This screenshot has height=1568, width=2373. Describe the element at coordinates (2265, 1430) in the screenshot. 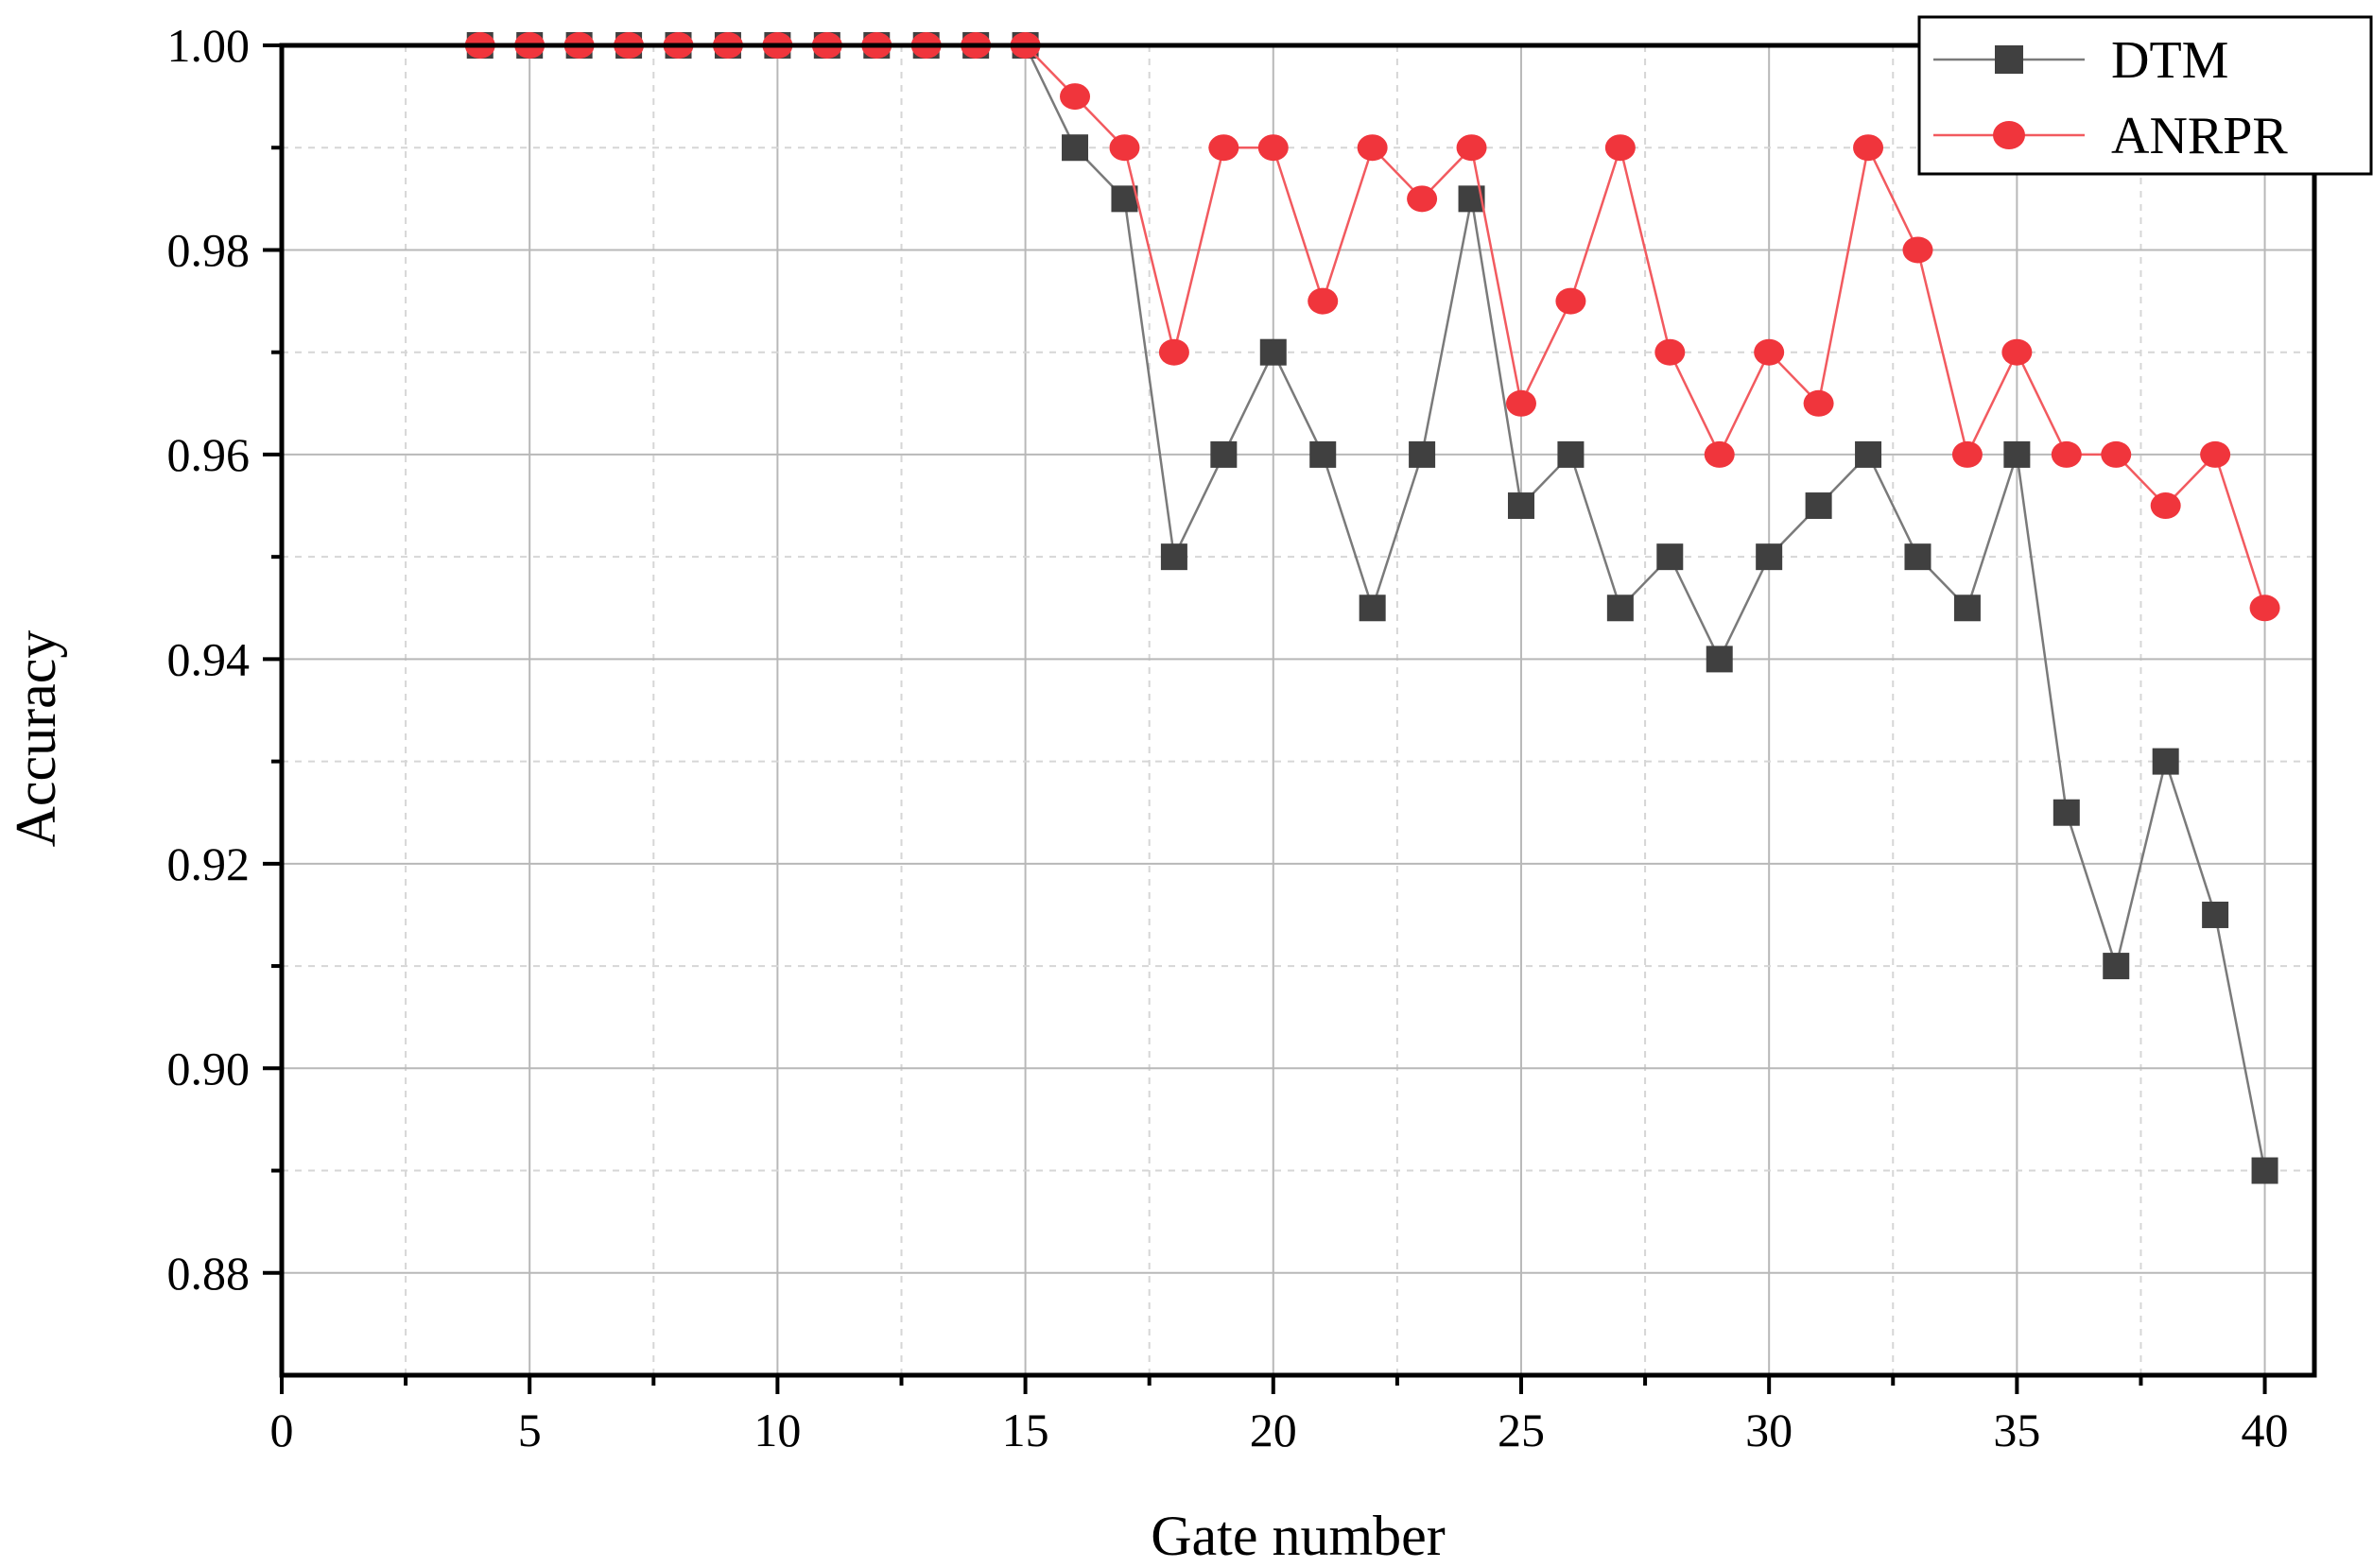

I see `x-tick-label: 40` at that location.